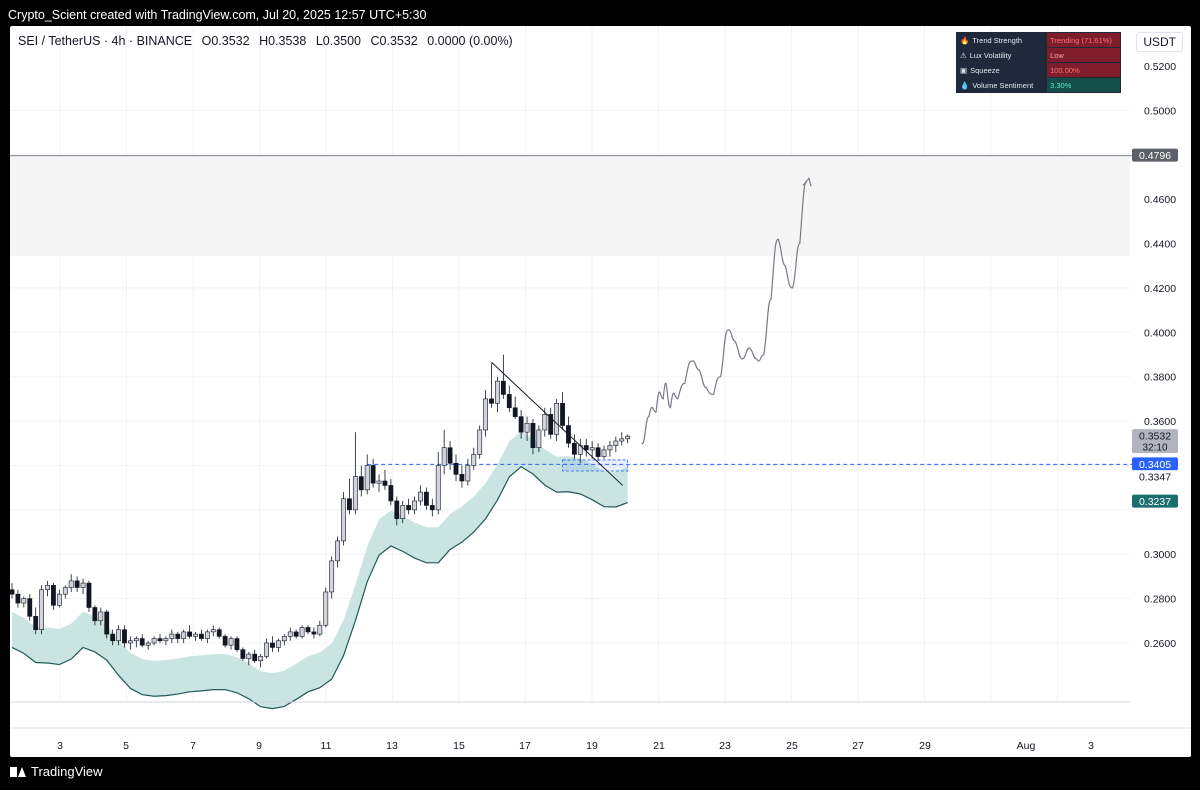 This screenshot has height=790, width=1200. What do you see at coordinates (126, 746) in the screenshot?
I see `time-tick: 5` at bounding box center [126, 746].